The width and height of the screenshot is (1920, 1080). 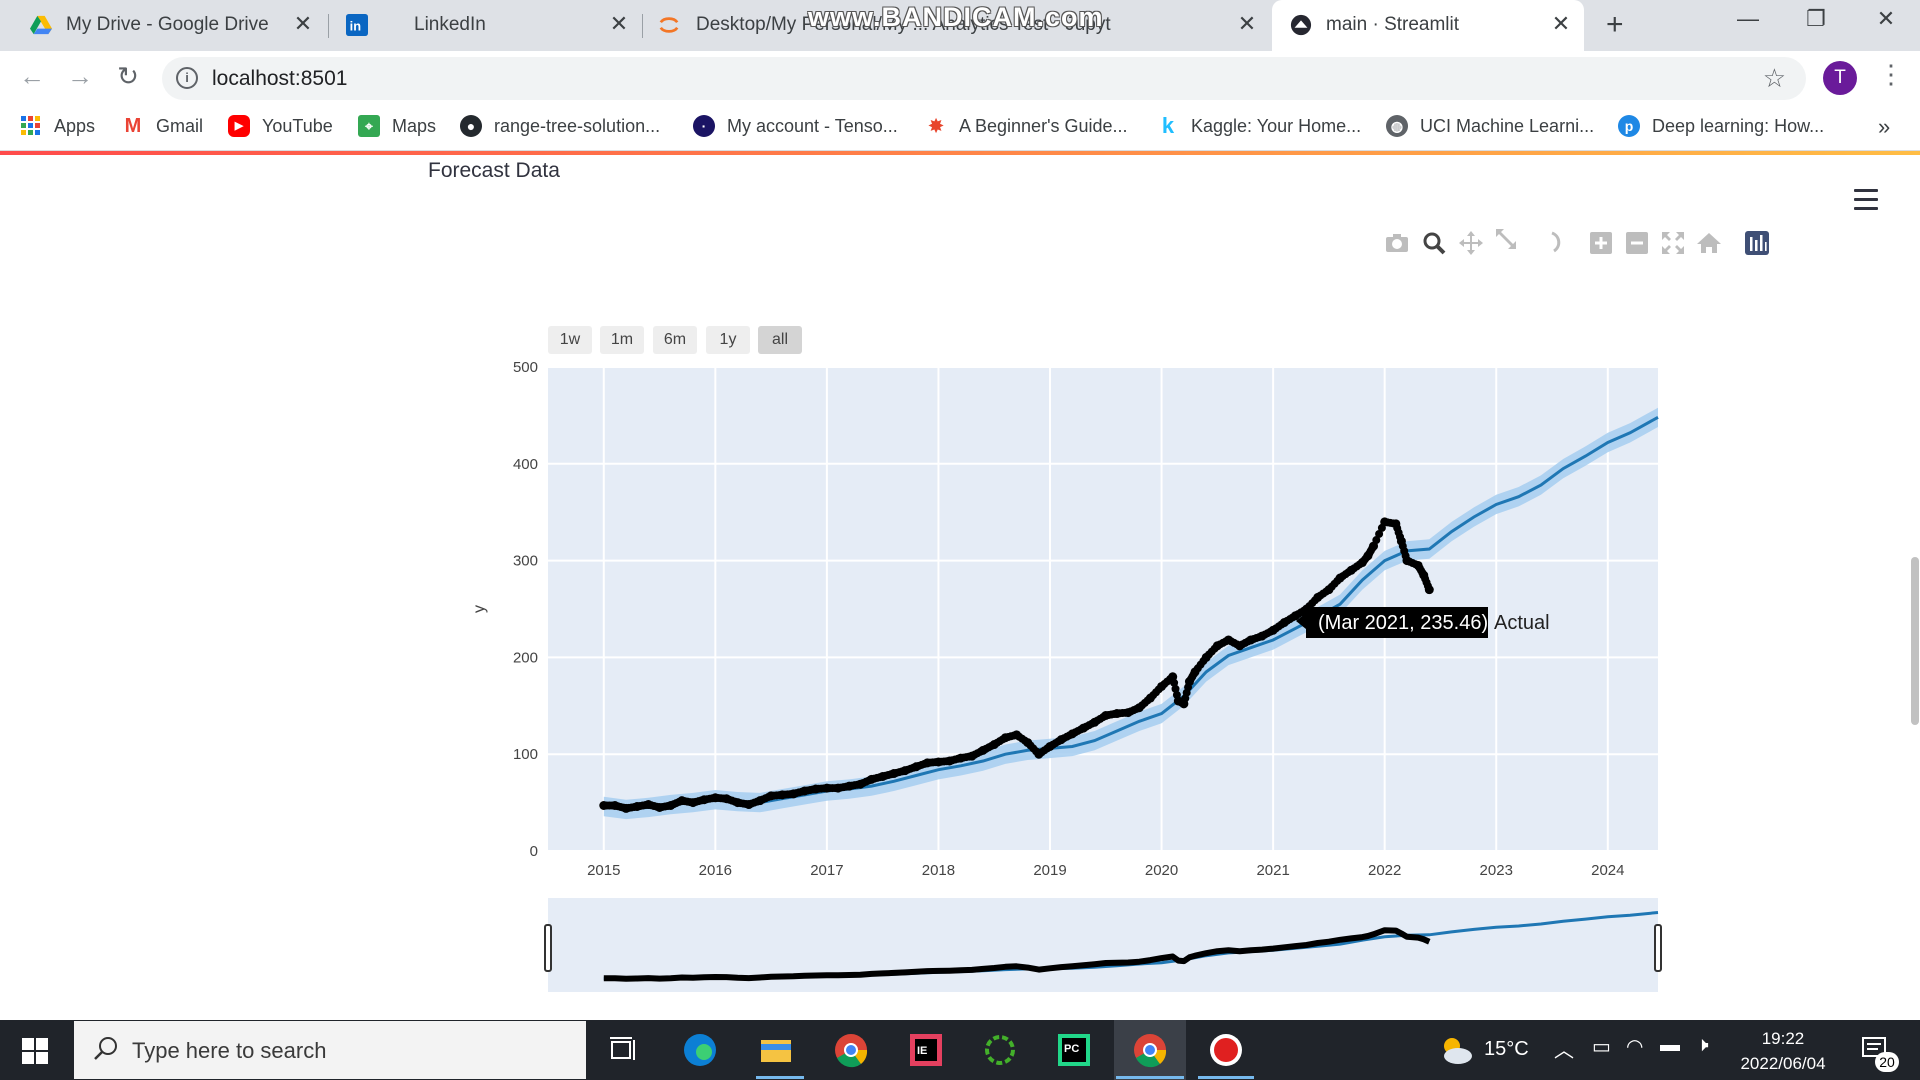 I want to click on jupyter-ring-icon, so click(x=1000, y=1050).